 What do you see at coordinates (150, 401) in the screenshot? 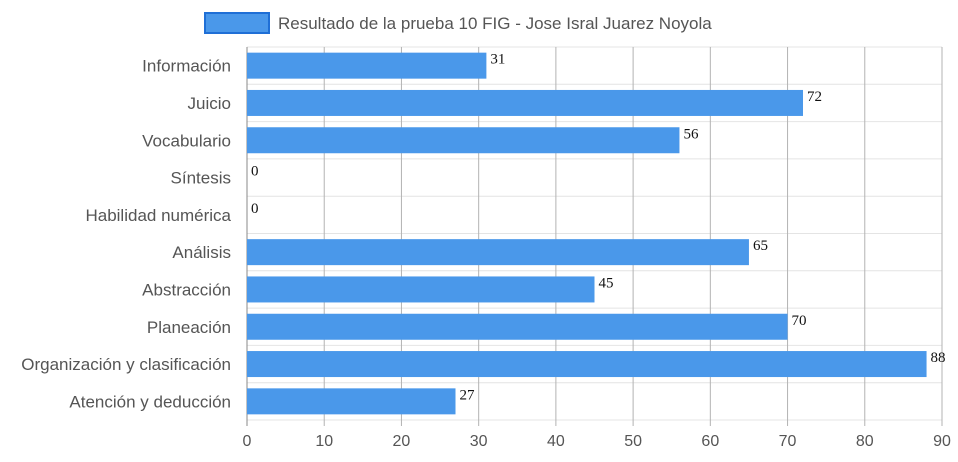
I see `category-label: Atención y deducción` at bounding box center [150, 401].